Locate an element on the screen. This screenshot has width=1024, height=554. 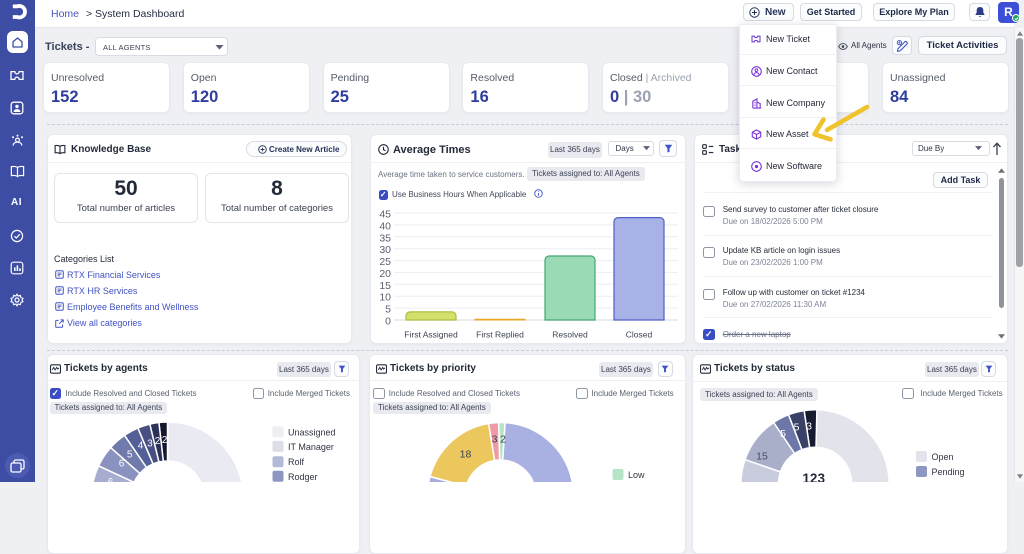
svg-text: Rodger is located at coordinates (303, 477).